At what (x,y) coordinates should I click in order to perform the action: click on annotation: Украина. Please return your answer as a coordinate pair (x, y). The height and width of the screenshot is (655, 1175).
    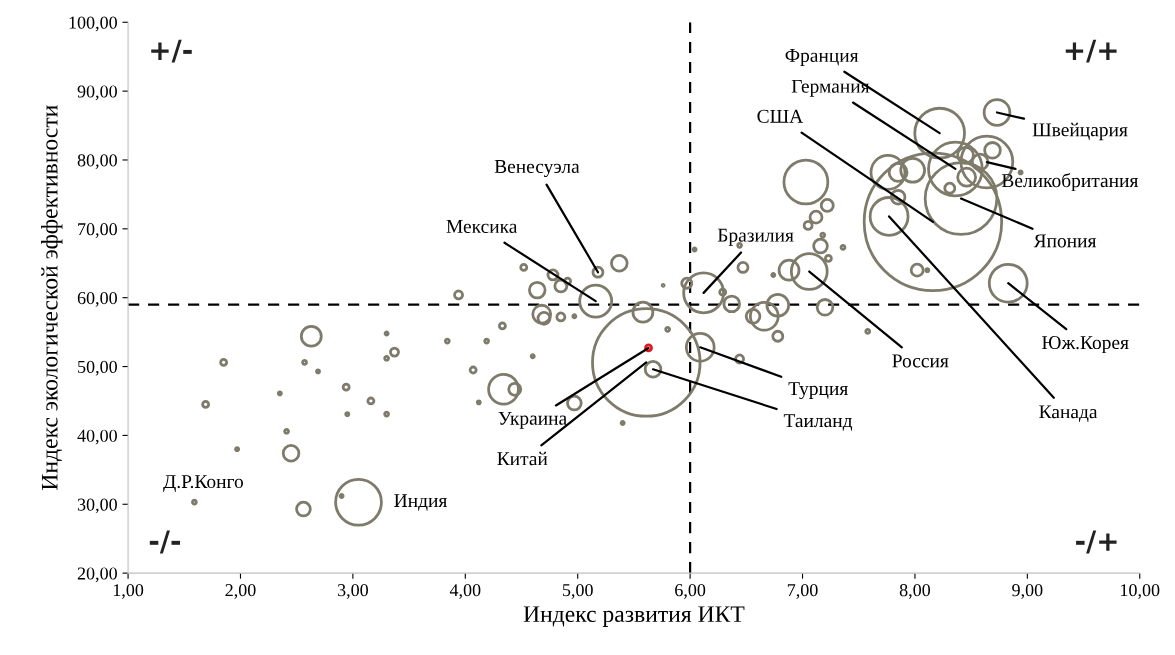
    Looking at the image, I should click on (532, 420).